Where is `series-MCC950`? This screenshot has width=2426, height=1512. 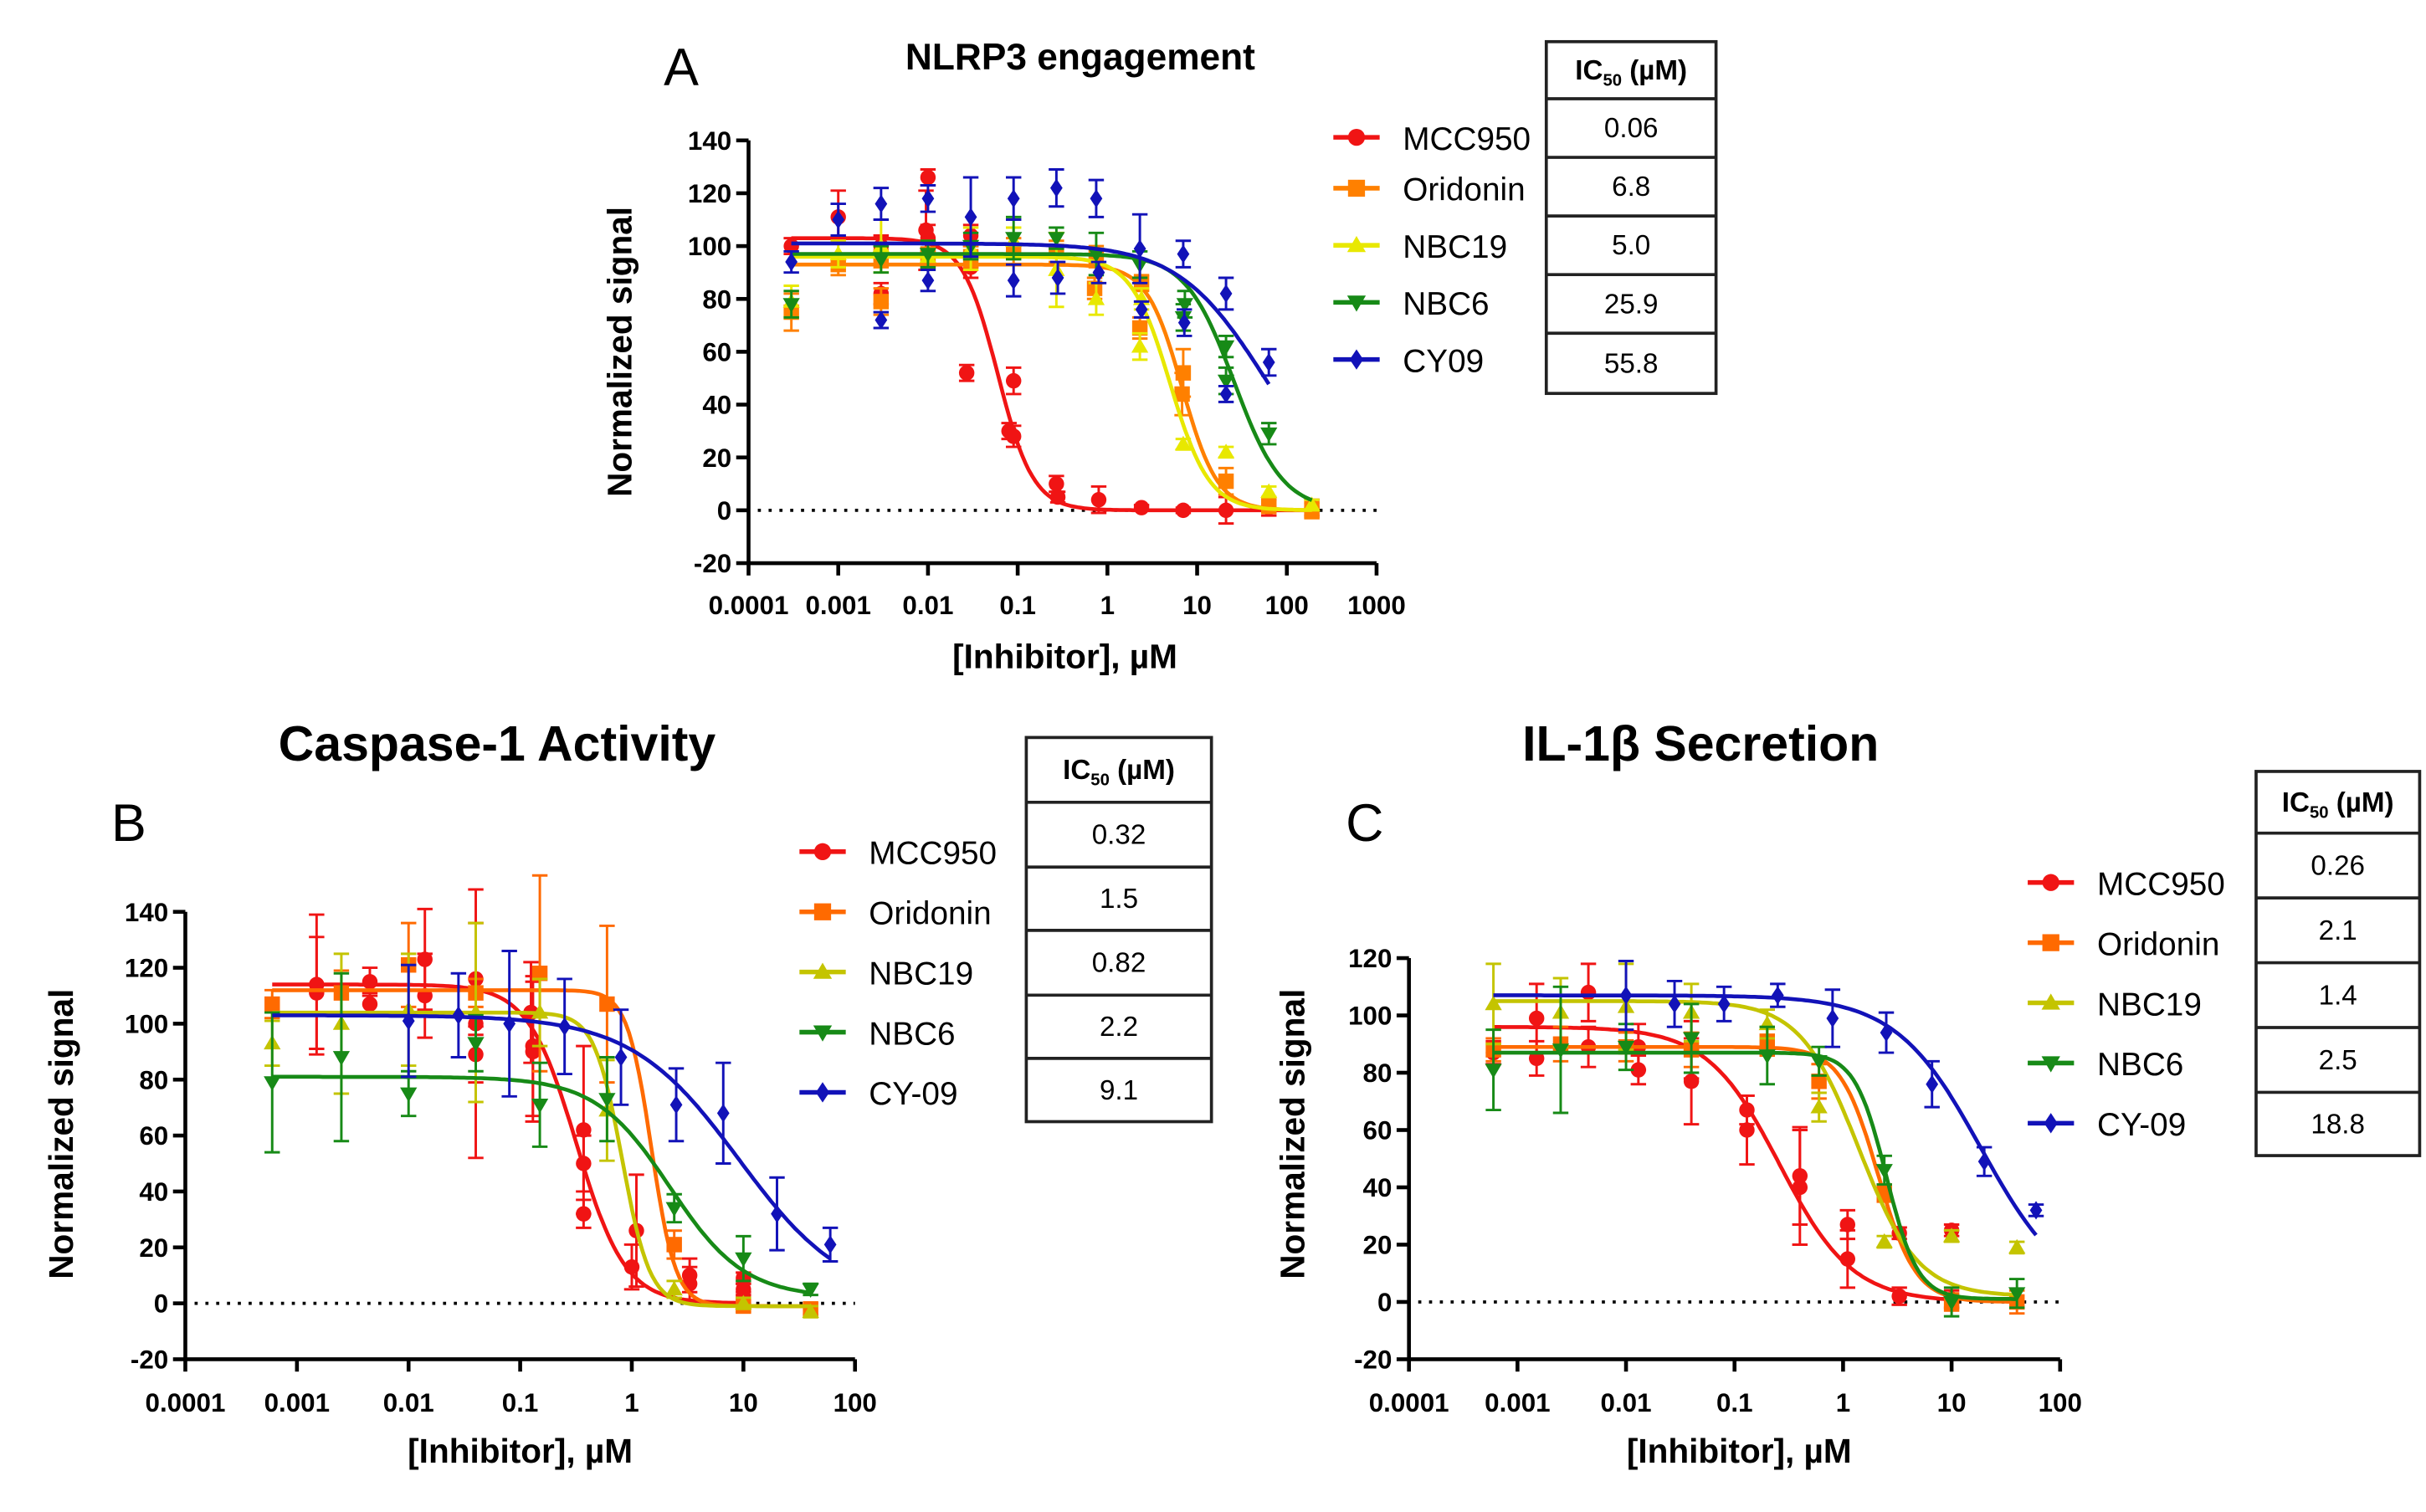 series-MCC950 is located at coordinates (1051, 346).